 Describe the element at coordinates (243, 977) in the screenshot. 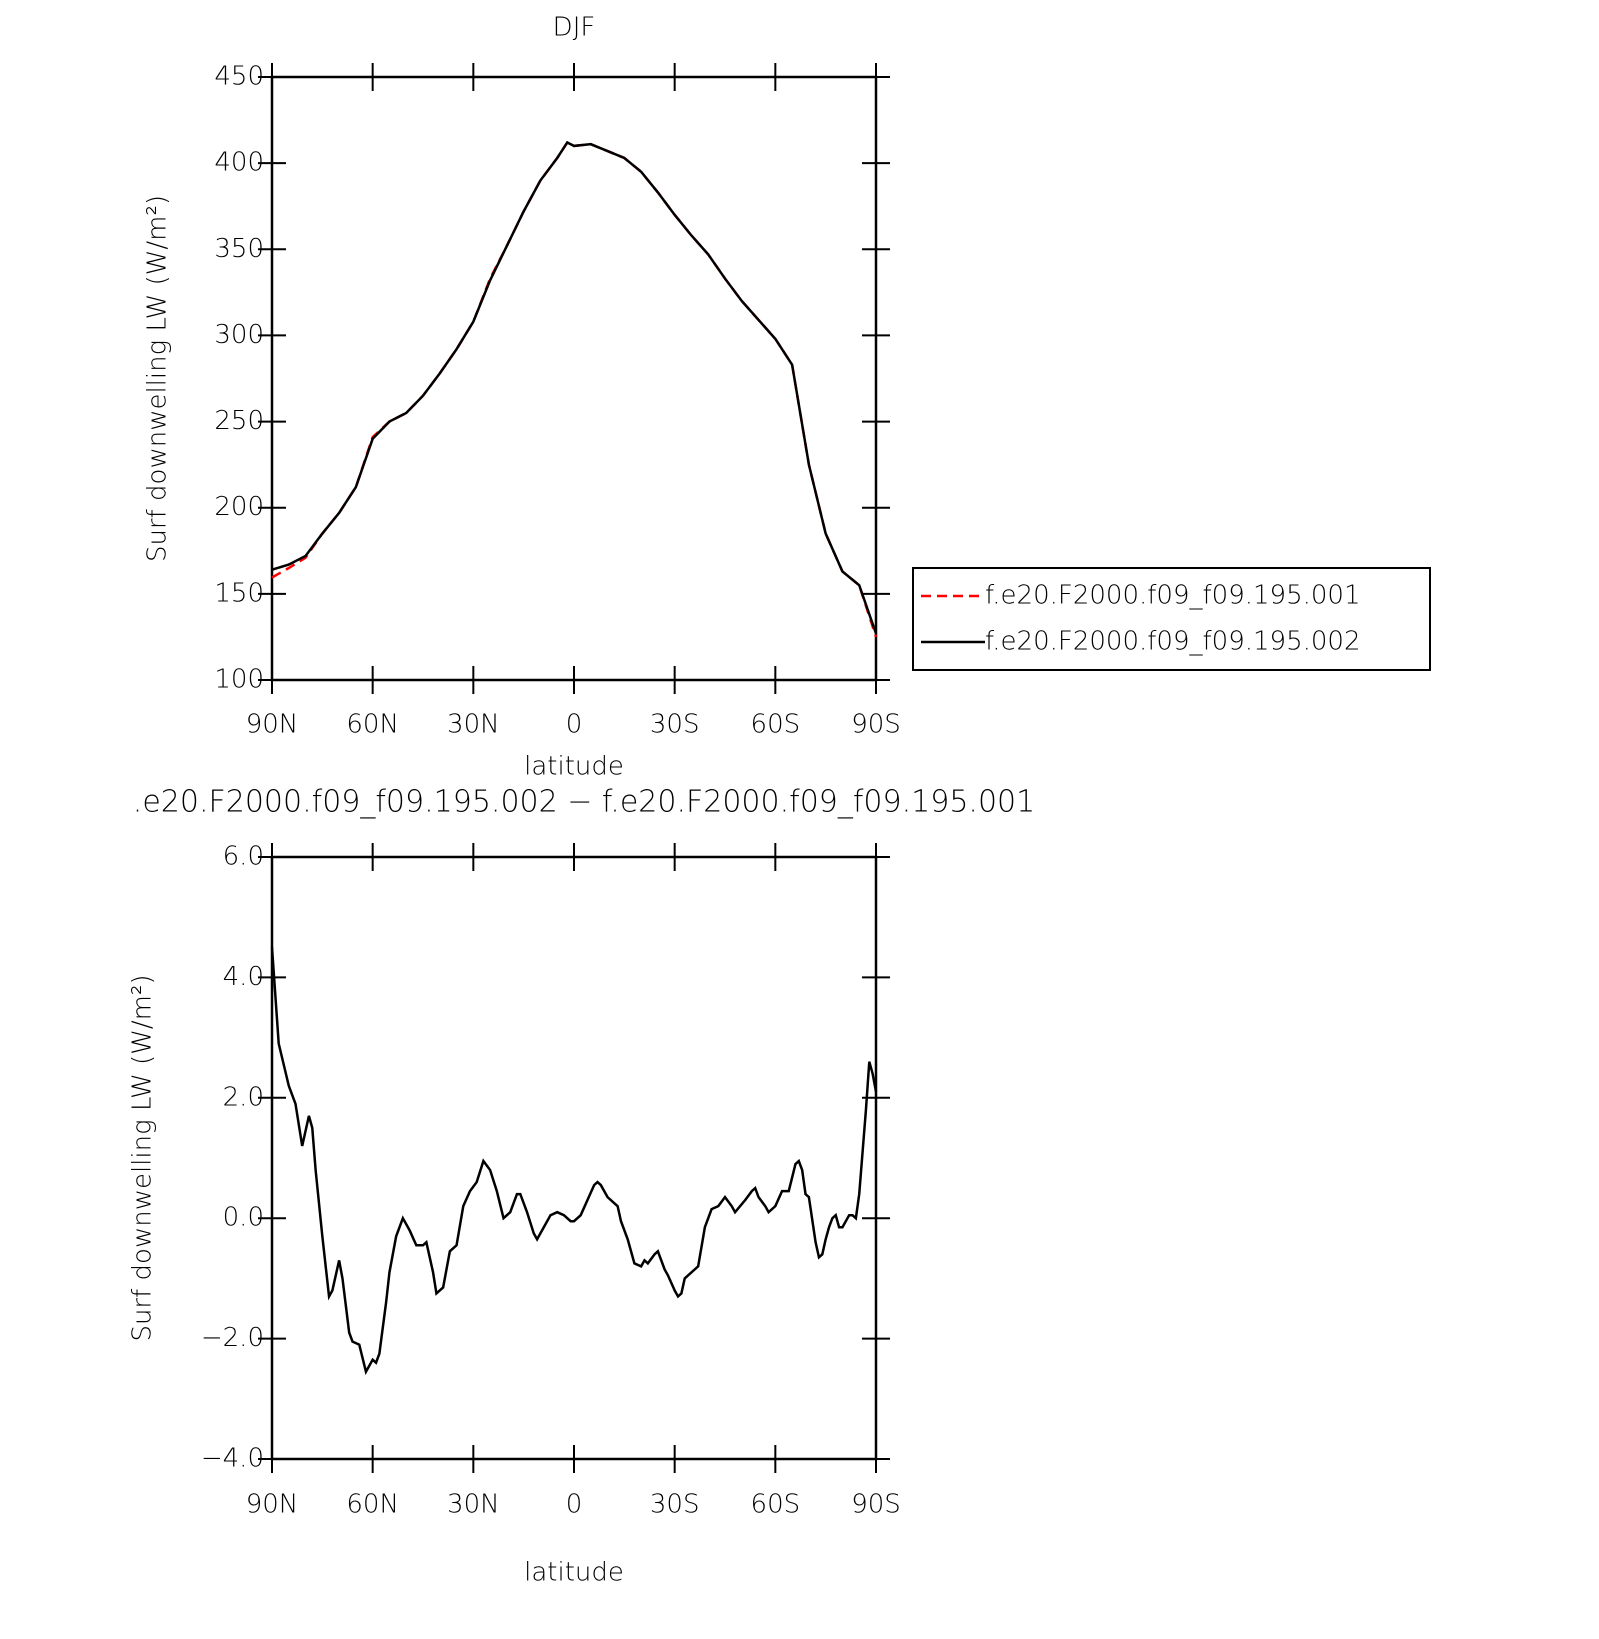

I see `y-tick-label: 4.0` at that location.